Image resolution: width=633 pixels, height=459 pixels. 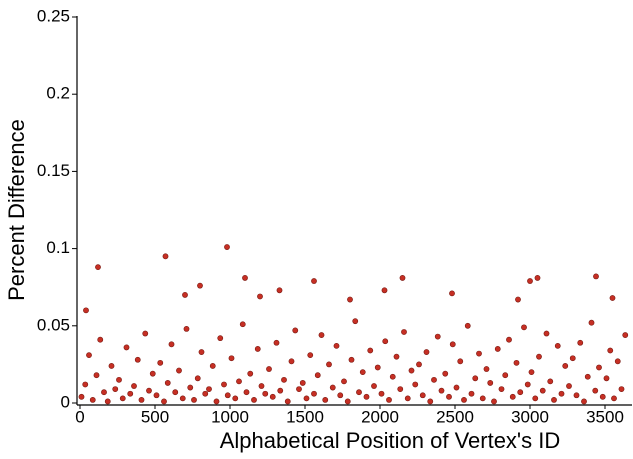 What do you see at coordinates (305, 416) in the screenshot?
I see `x-tick-label: 1500` at bounding box center [305, 416].